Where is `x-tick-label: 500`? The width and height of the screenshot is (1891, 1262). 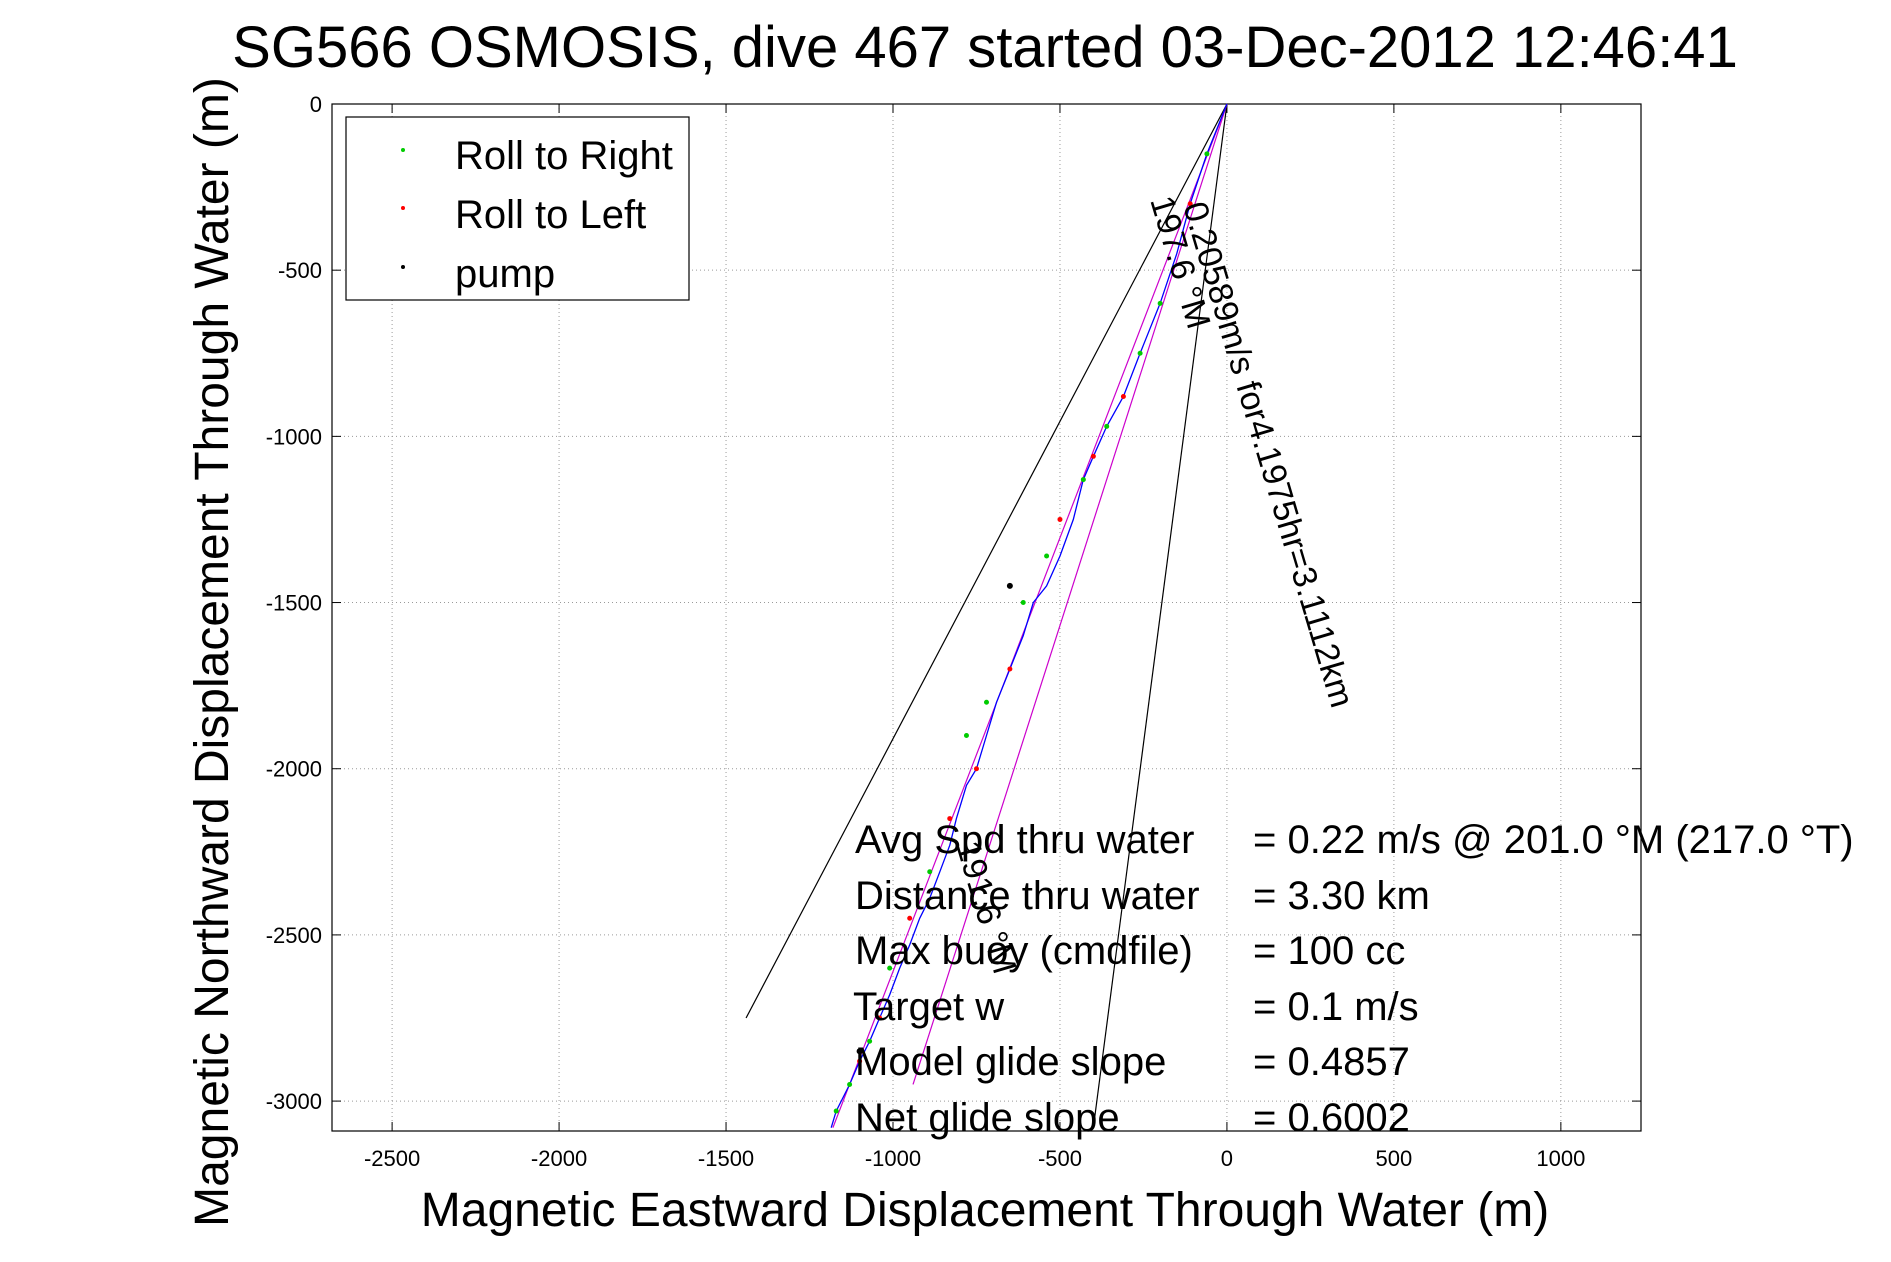 x-tick-label: 500 is located at coordinates (1394, 1158).